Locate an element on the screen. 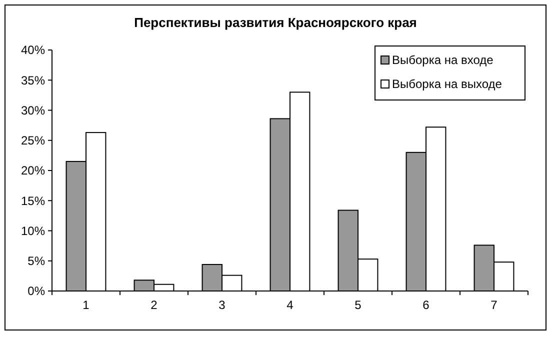  legend-label: Выборка на выходе is located at coordinates (447, 84).